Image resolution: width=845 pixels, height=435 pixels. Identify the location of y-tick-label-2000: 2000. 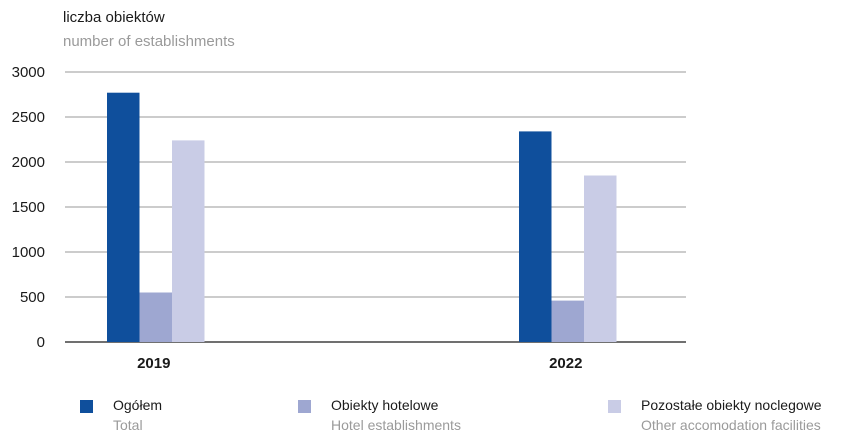
(28, 162).